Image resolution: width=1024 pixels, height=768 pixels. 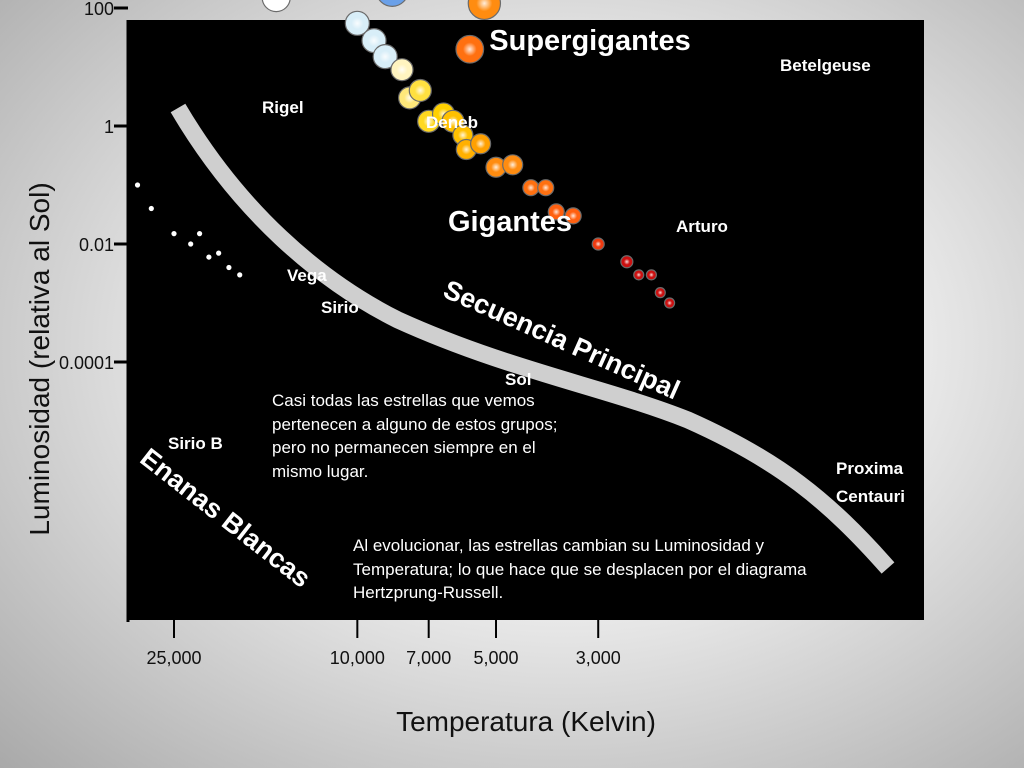 What do you see at coordinates (510, 222) in the screenshot?
I see `region-label-gigantes: Gigantes` at bounding box center [510, 222].